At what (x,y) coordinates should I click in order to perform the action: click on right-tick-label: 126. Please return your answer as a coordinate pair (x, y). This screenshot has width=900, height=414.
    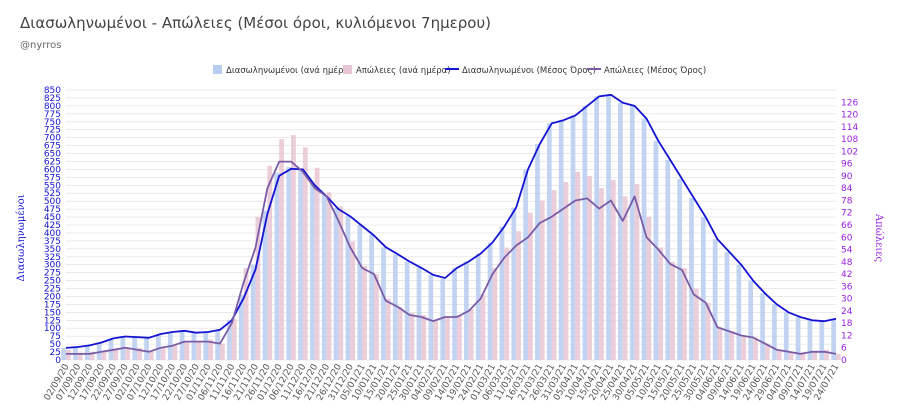
    Looking at the image, I should click on (849, 103).